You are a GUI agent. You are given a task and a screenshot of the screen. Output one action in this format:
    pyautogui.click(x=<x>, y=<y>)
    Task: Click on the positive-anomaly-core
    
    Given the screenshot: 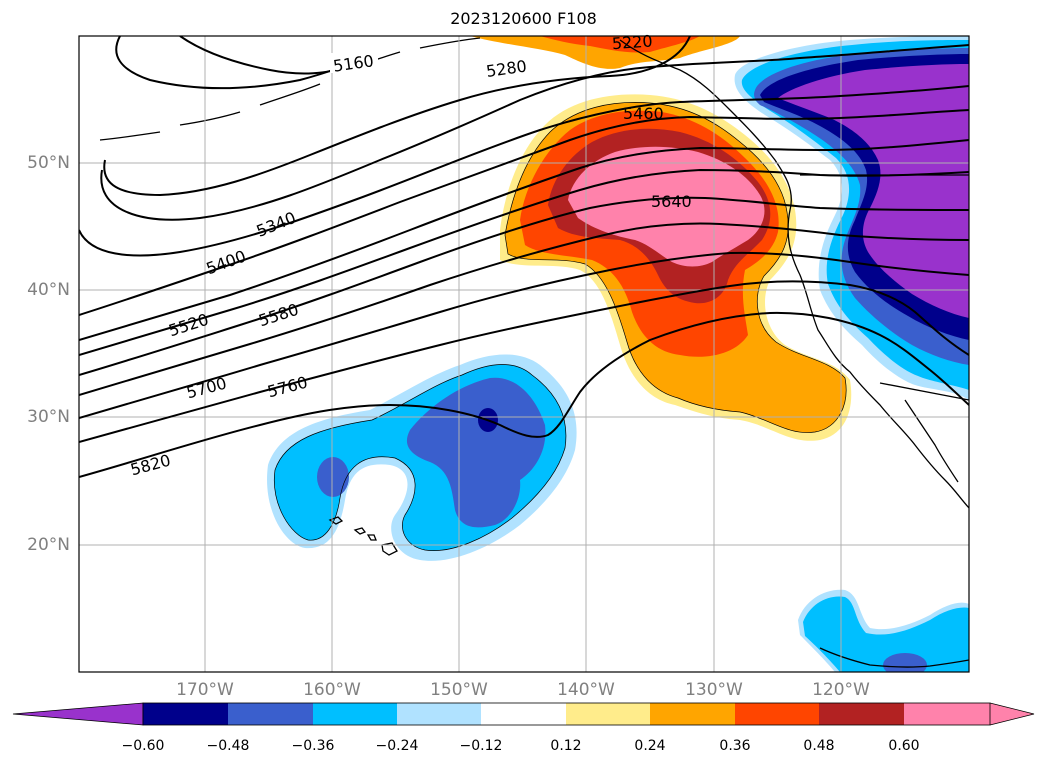 What is the action you would take?
    pyautogui.click(x=666, y=206)
    